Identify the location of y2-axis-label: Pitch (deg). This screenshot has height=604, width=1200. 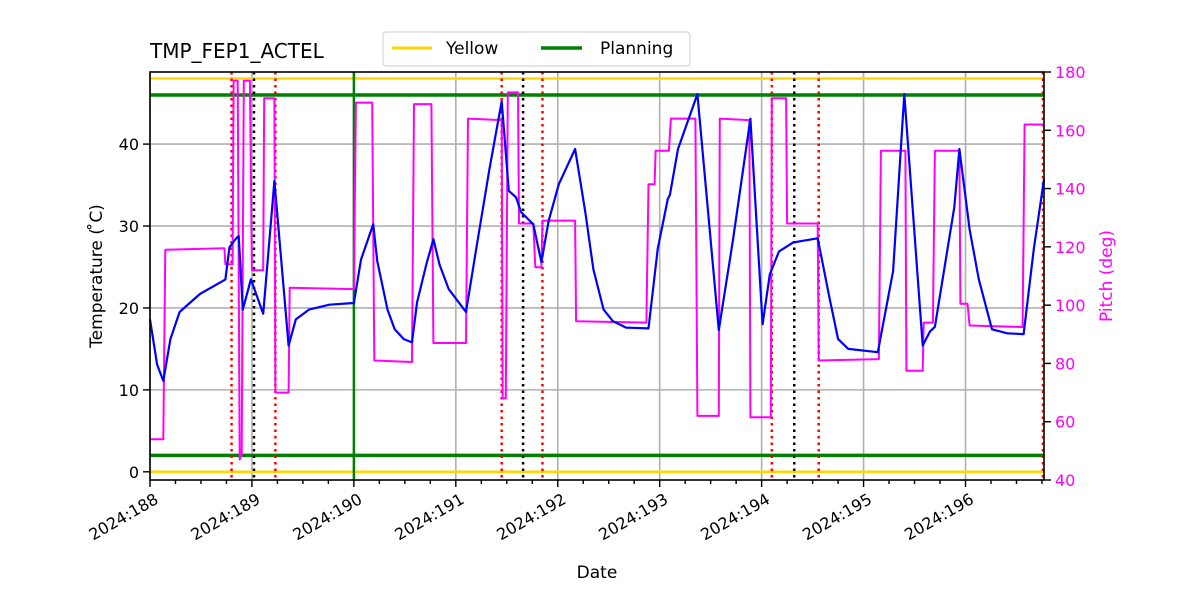
(1107, 276).